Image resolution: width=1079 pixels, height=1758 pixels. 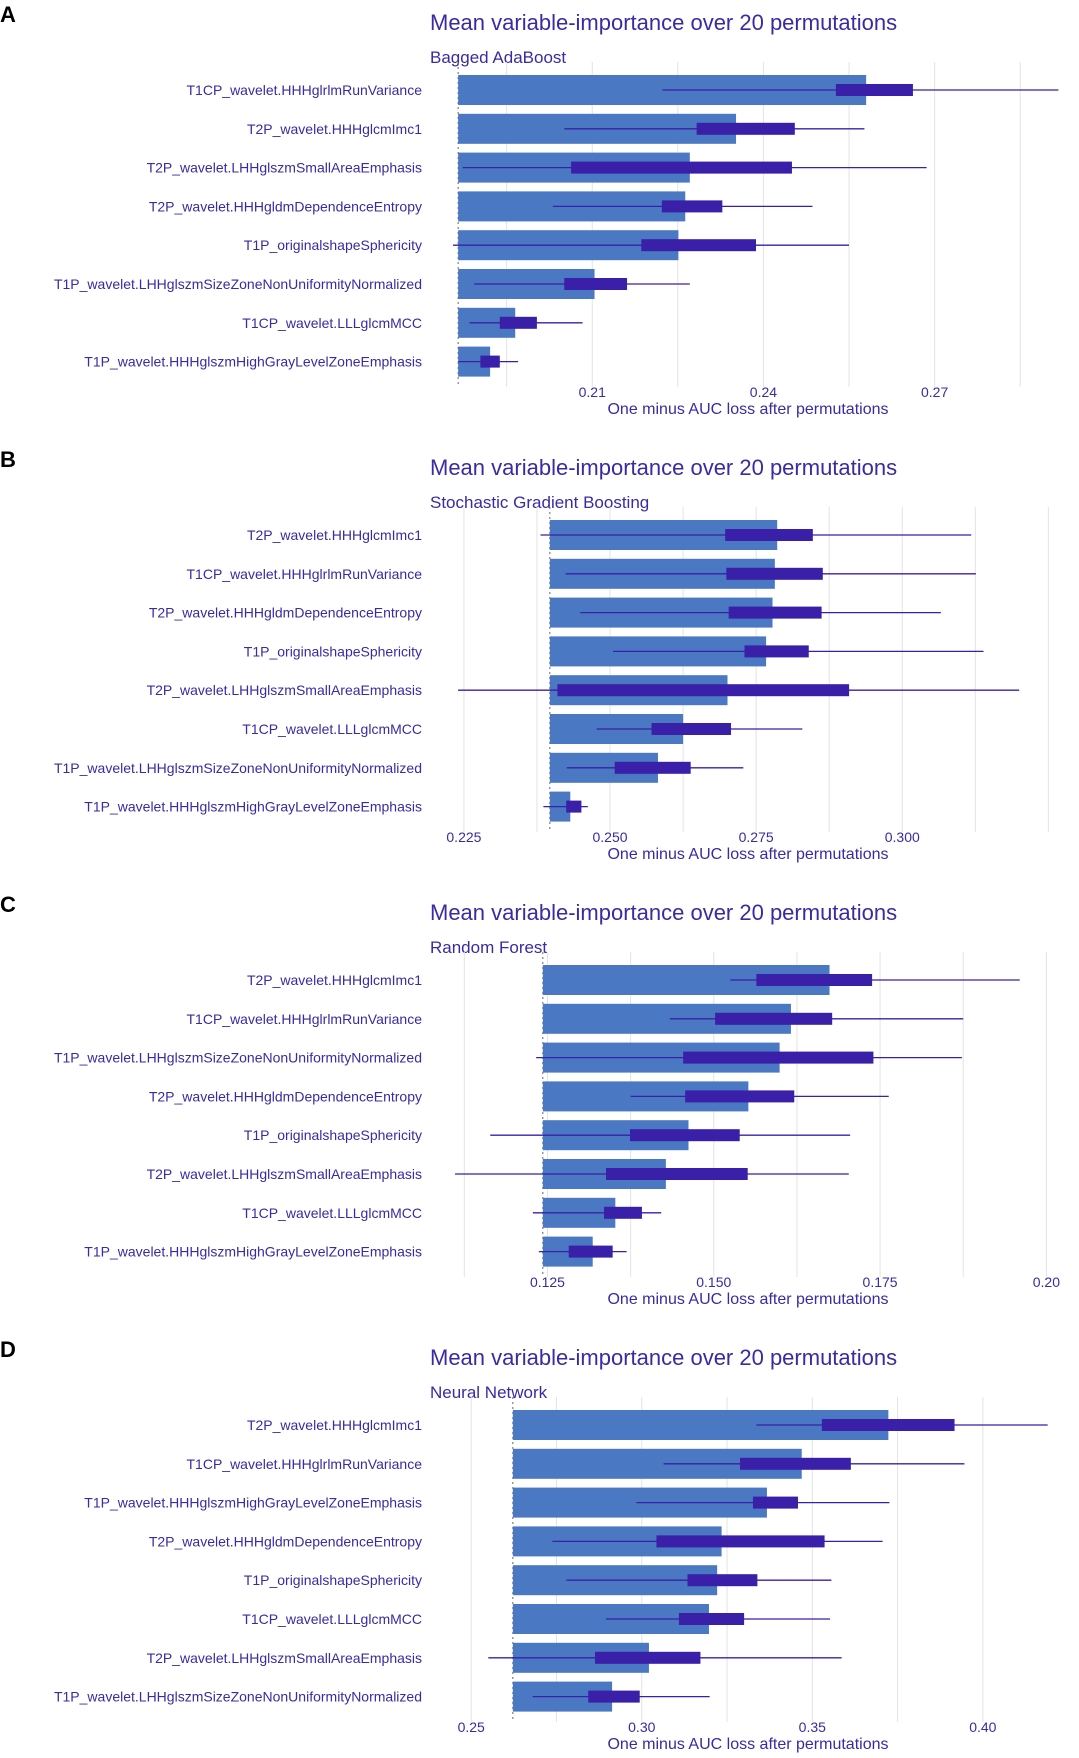 What do you see at coordinates (756, 837) in the screenshot?
I see `x-tick-label: 0.275` at bounding box center [756, 837].